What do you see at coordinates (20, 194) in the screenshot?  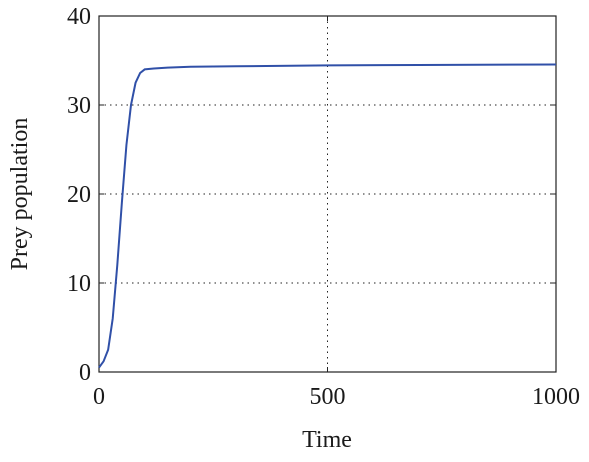 I see `y-axis-label: Prey population` at bounding box center [20, 194].